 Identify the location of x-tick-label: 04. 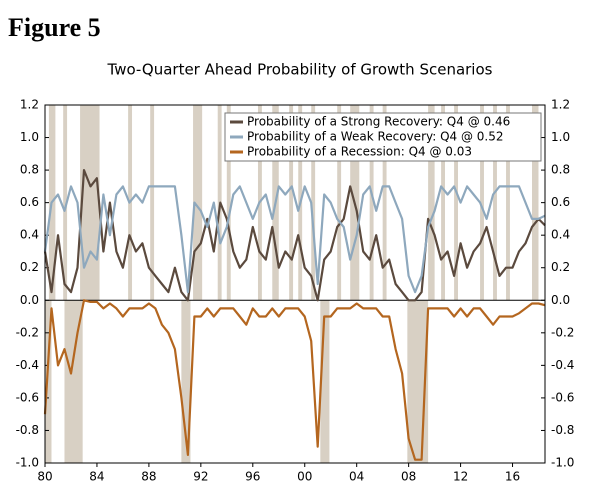
(356, 477).